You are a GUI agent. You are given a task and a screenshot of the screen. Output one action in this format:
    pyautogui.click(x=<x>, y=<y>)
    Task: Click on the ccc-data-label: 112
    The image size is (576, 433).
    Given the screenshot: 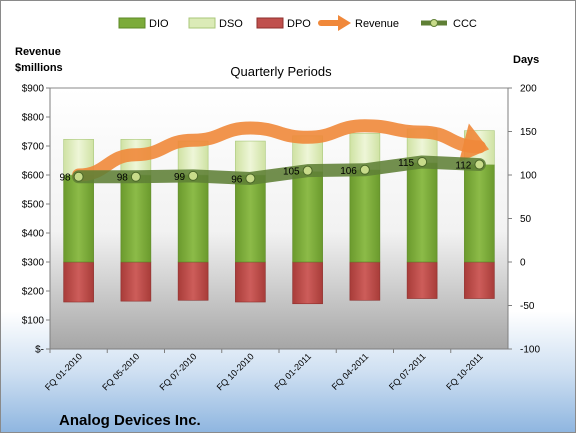 What is the action you would take?
    pyautogui.click(x=463, y=166)
    